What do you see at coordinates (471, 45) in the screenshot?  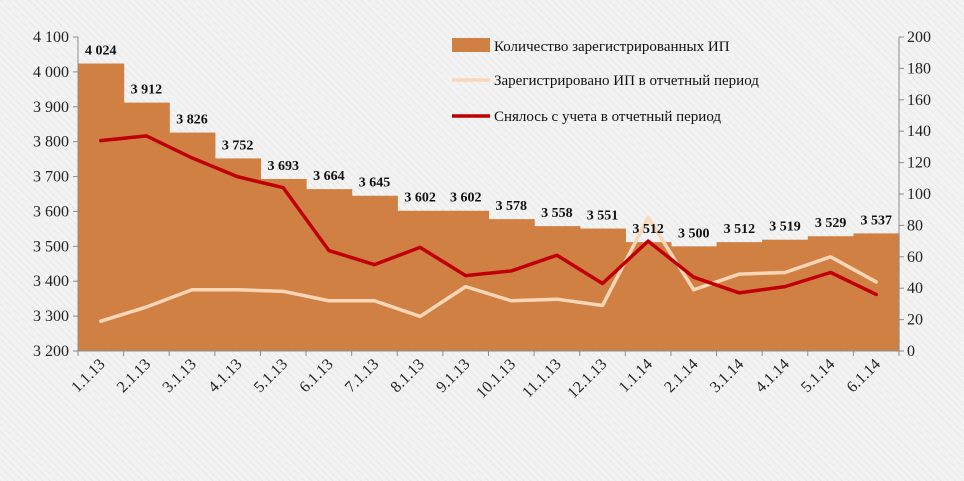 I see `legend-swatch-bars` at bounding box center [471, 45].